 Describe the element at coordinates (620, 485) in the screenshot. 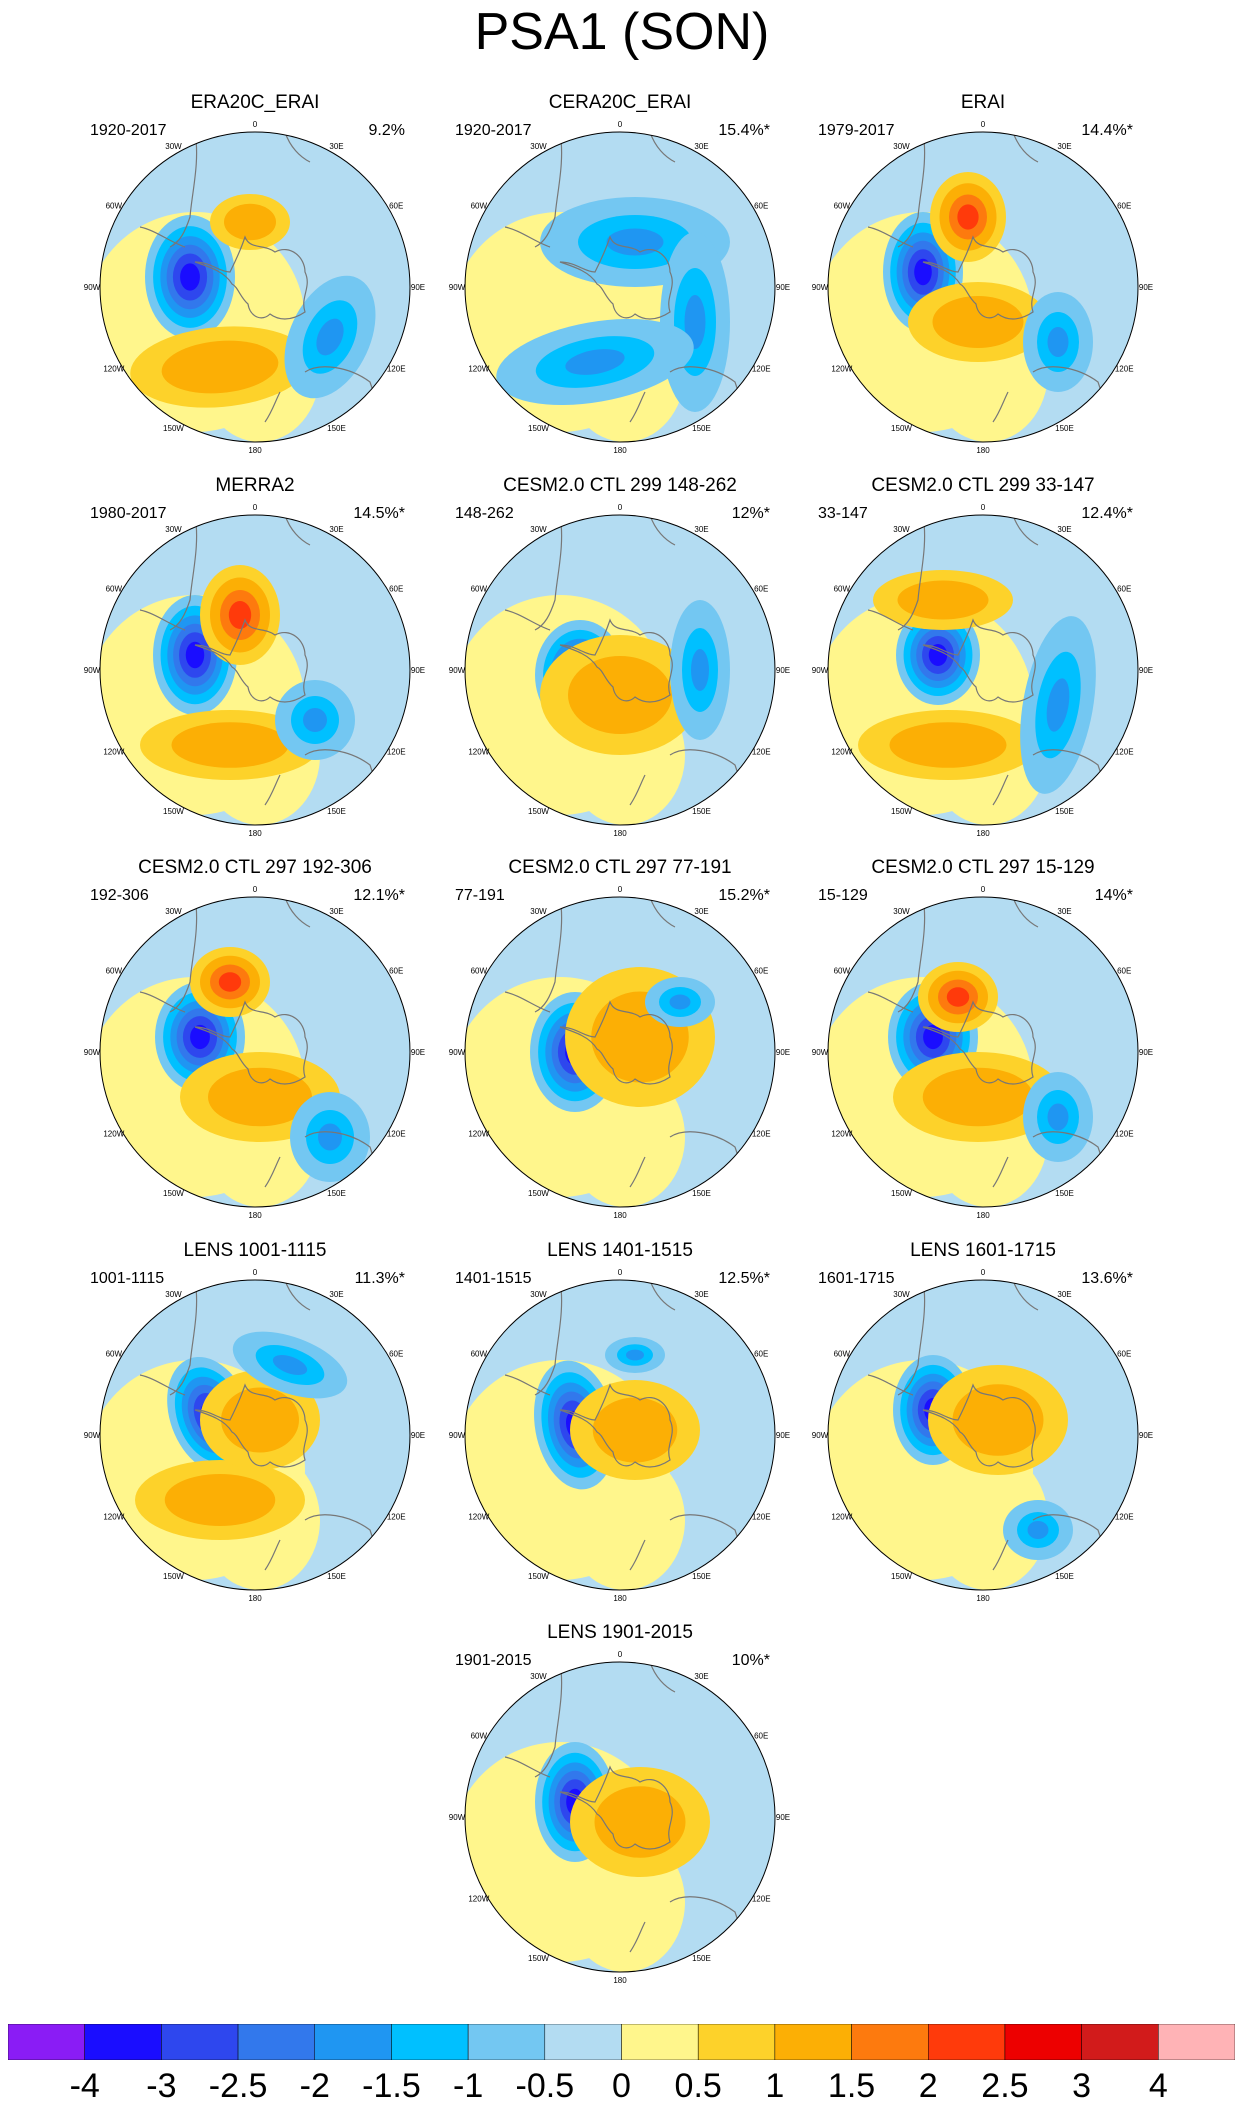

I see `panel-title: CESM2.0 CTL 299 148-262` at that location.